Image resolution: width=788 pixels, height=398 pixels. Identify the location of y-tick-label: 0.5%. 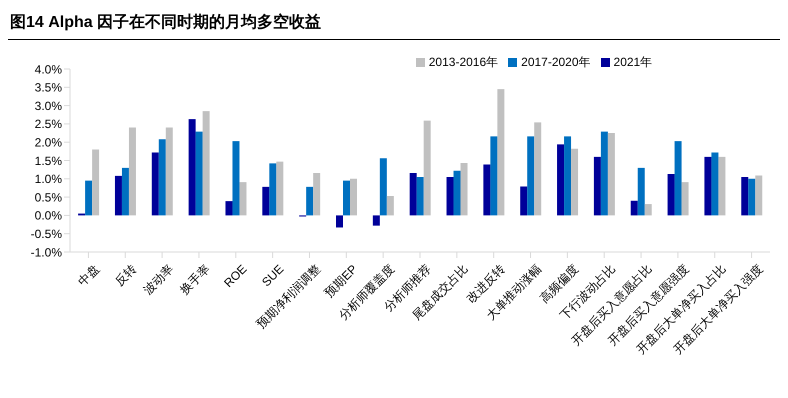
(48, 197).